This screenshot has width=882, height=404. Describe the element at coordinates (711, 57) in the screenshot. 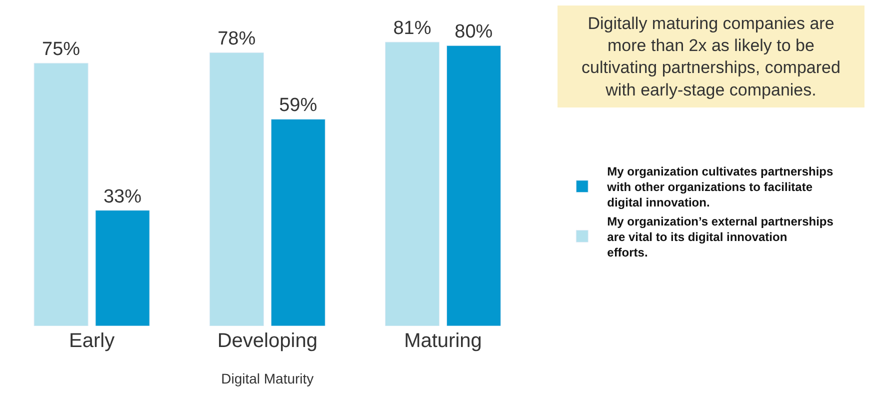

I see `text: Digitally maturing companies are more than 2x as likely to be cultivating partnerships, compared with early-stage companies.` at that location.